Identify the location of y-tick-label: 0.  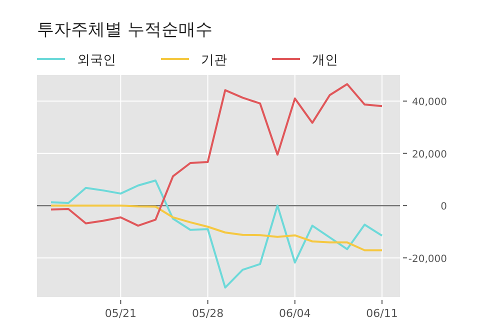
(443, 207).